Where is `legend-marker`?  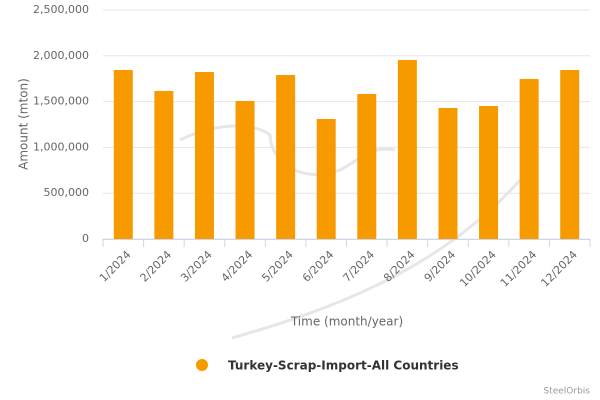 legend-marker is located at coordinates (202, 365).